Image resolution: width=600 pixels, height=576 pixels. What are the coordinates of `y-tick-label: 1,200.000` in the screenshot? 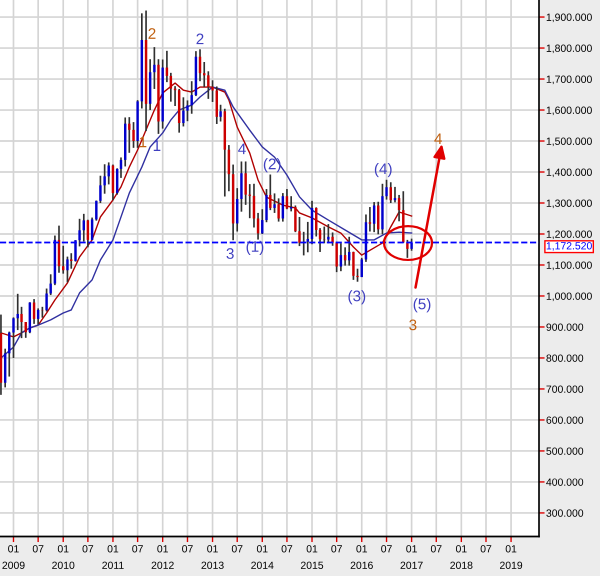 It's located at (569, 235).